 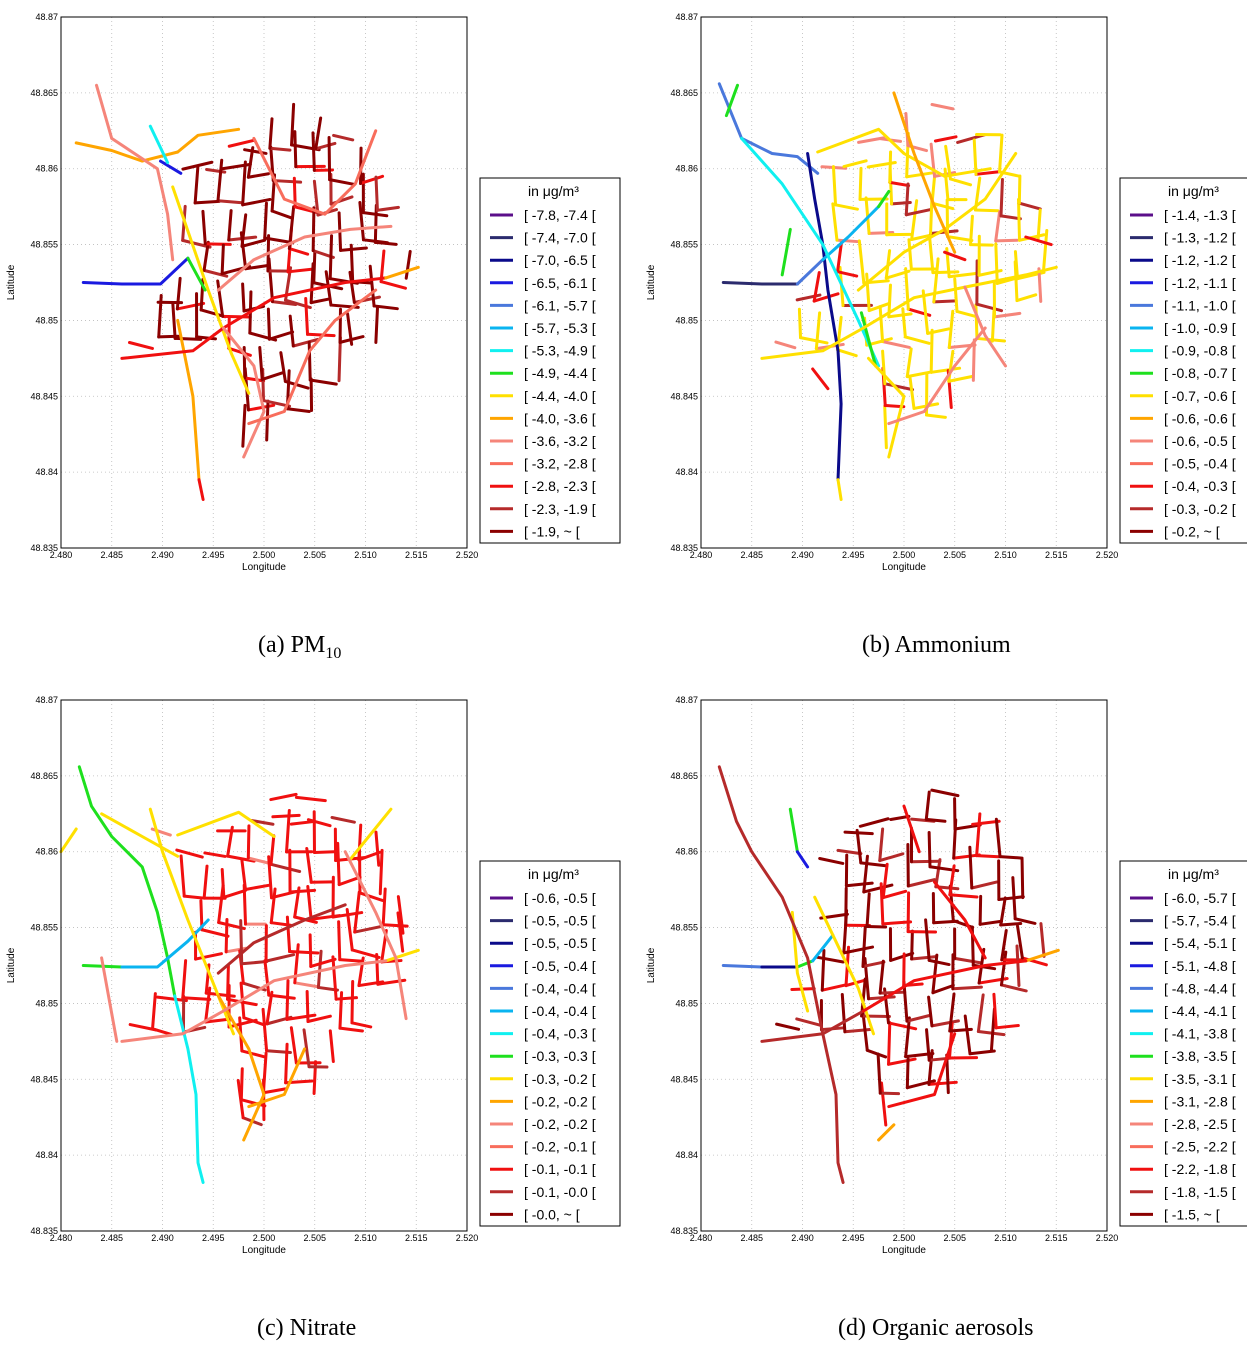 What do you see at coordinates (560, 238) in the screenshot?
I see `legend-entry: [ -7.4, -7.0 [` at bounding box center [560, 238].